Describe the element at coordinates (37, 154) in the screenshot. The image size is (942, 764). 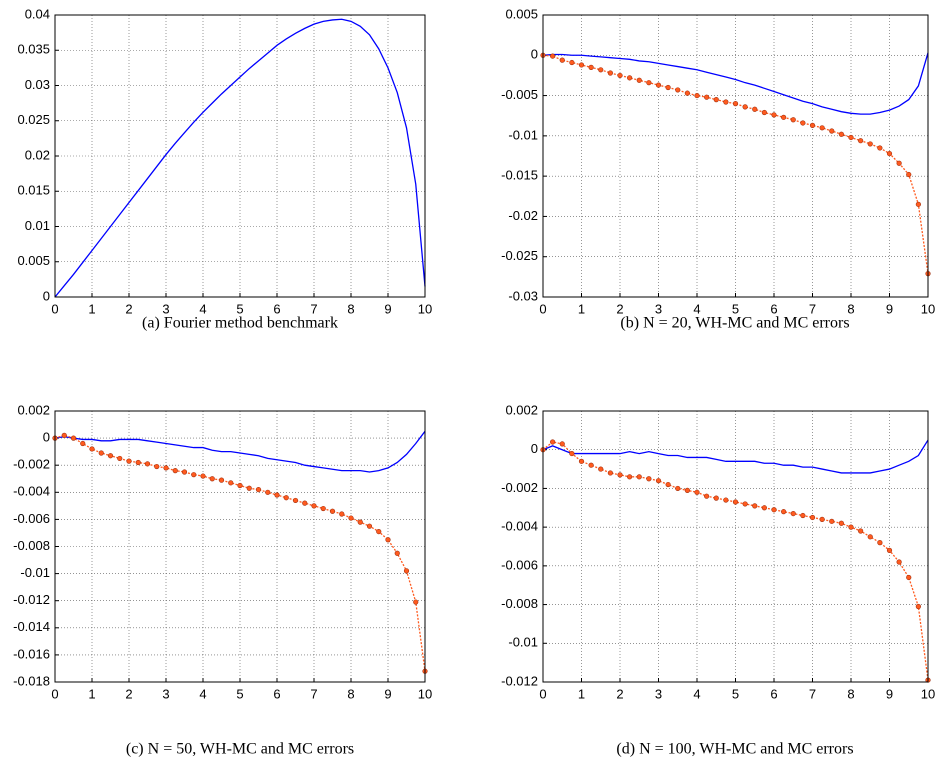
I see `y-tick-label: 0.02` at that location.